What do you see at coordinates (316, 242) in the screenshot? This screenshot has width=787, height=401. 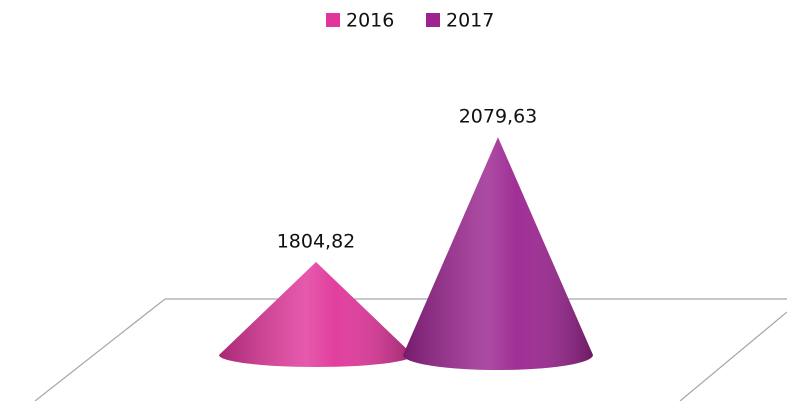 I see `data-label: 1804,82` at bounding box center [316, 242].